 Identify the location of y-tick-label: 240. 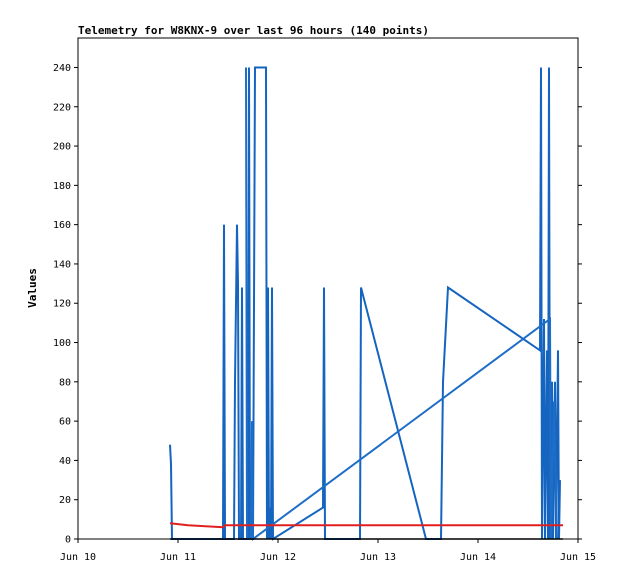
(62, 68).